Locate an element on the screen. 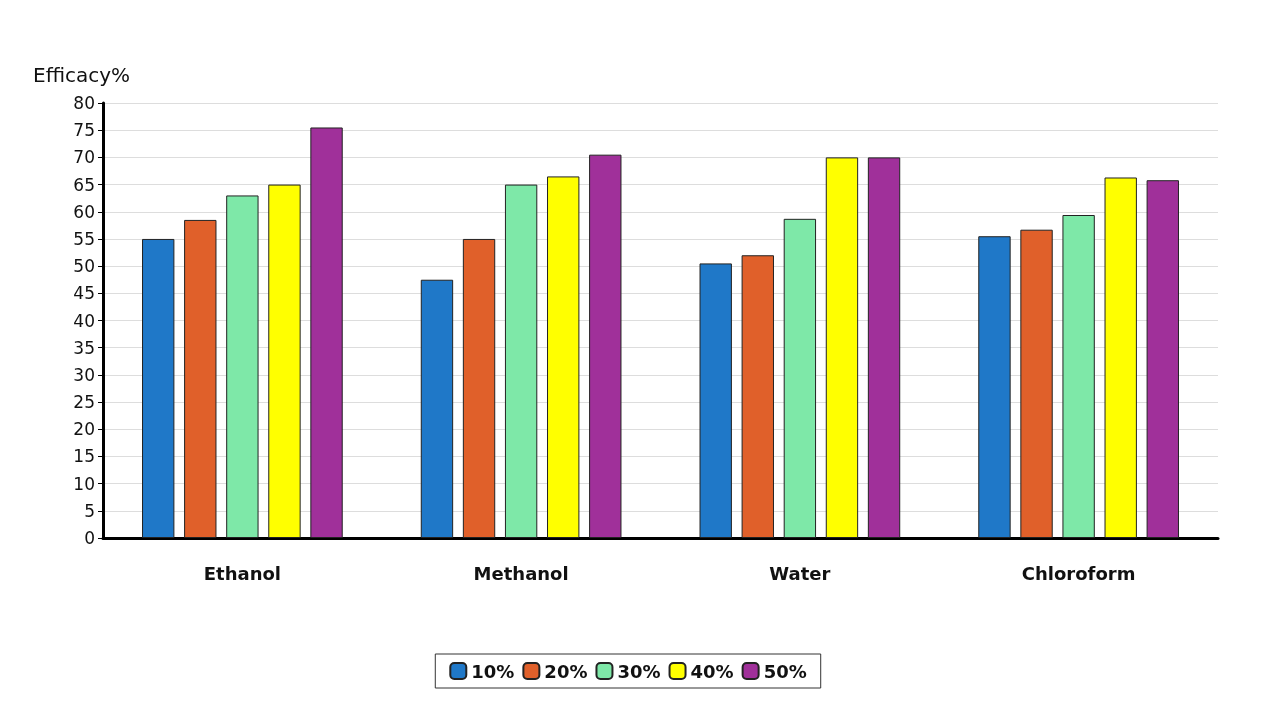 The image size is (1262, 707). x-tick-label: Methanol is located at coordinates (521, 573).